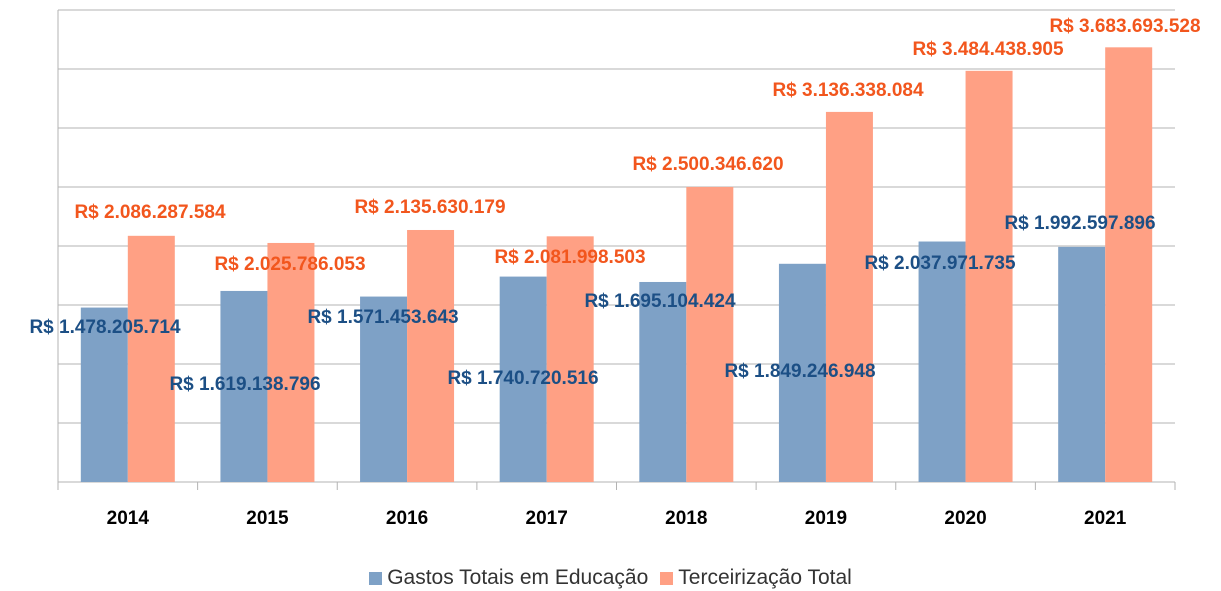  Describe the element at coordinates (988, 49) in the screenshot. I see `value-label: R$ 3.484.438.905` at that location.